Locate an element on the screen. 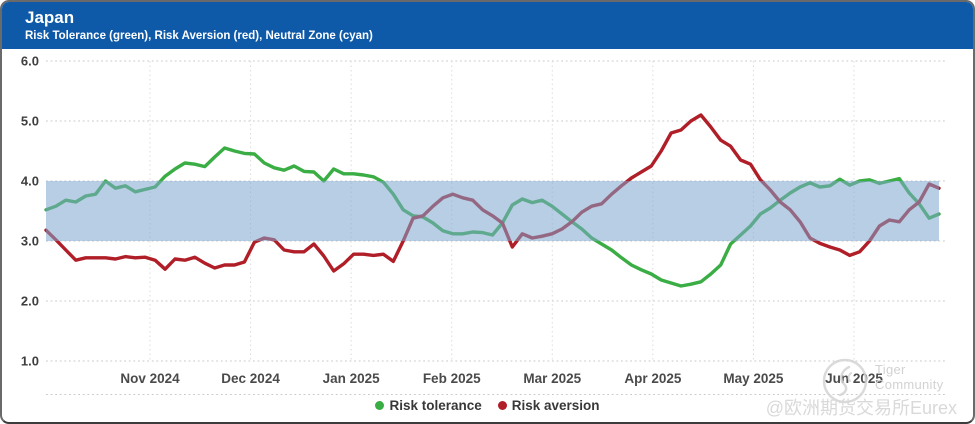 The width and height of the screenshot is (975, 424). green-dot-icon is located at coordinates (380, 405).